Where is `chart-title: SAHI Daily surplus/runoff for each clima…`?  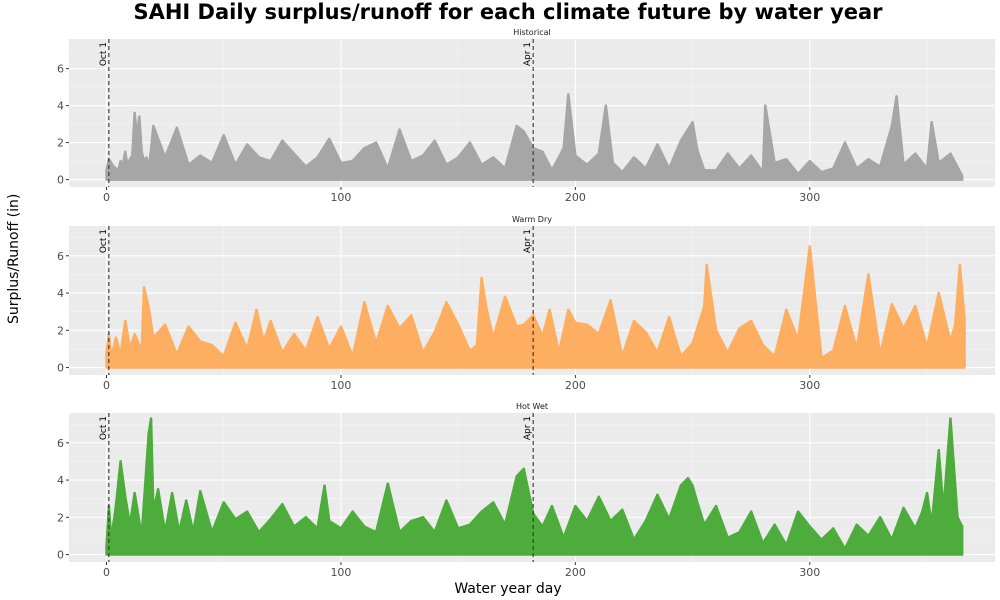 chart-title: SAHI Daily surplus/runoff for each clima… is located at coordinates (508, 12).